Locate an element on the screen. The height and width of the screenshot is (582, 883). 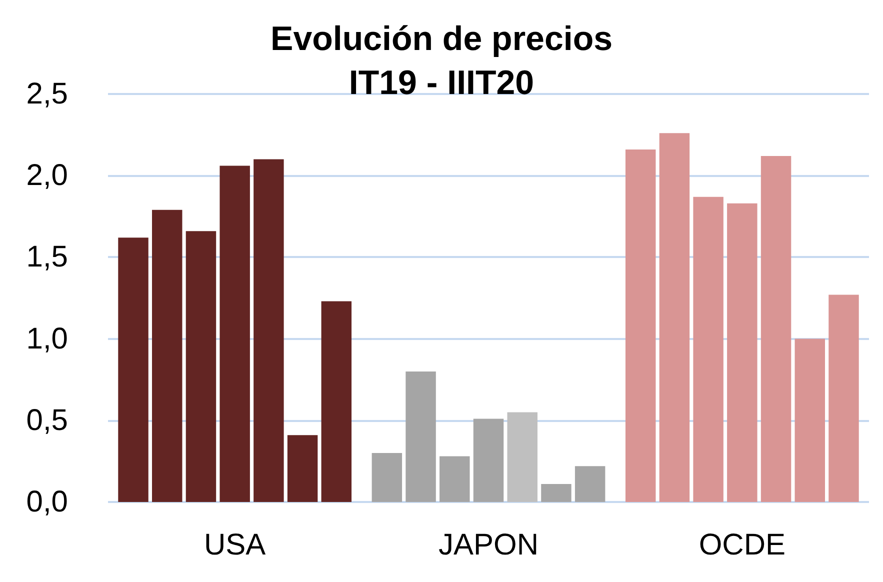
x-tick-label: OCDE is located at coordinates (742, 545).